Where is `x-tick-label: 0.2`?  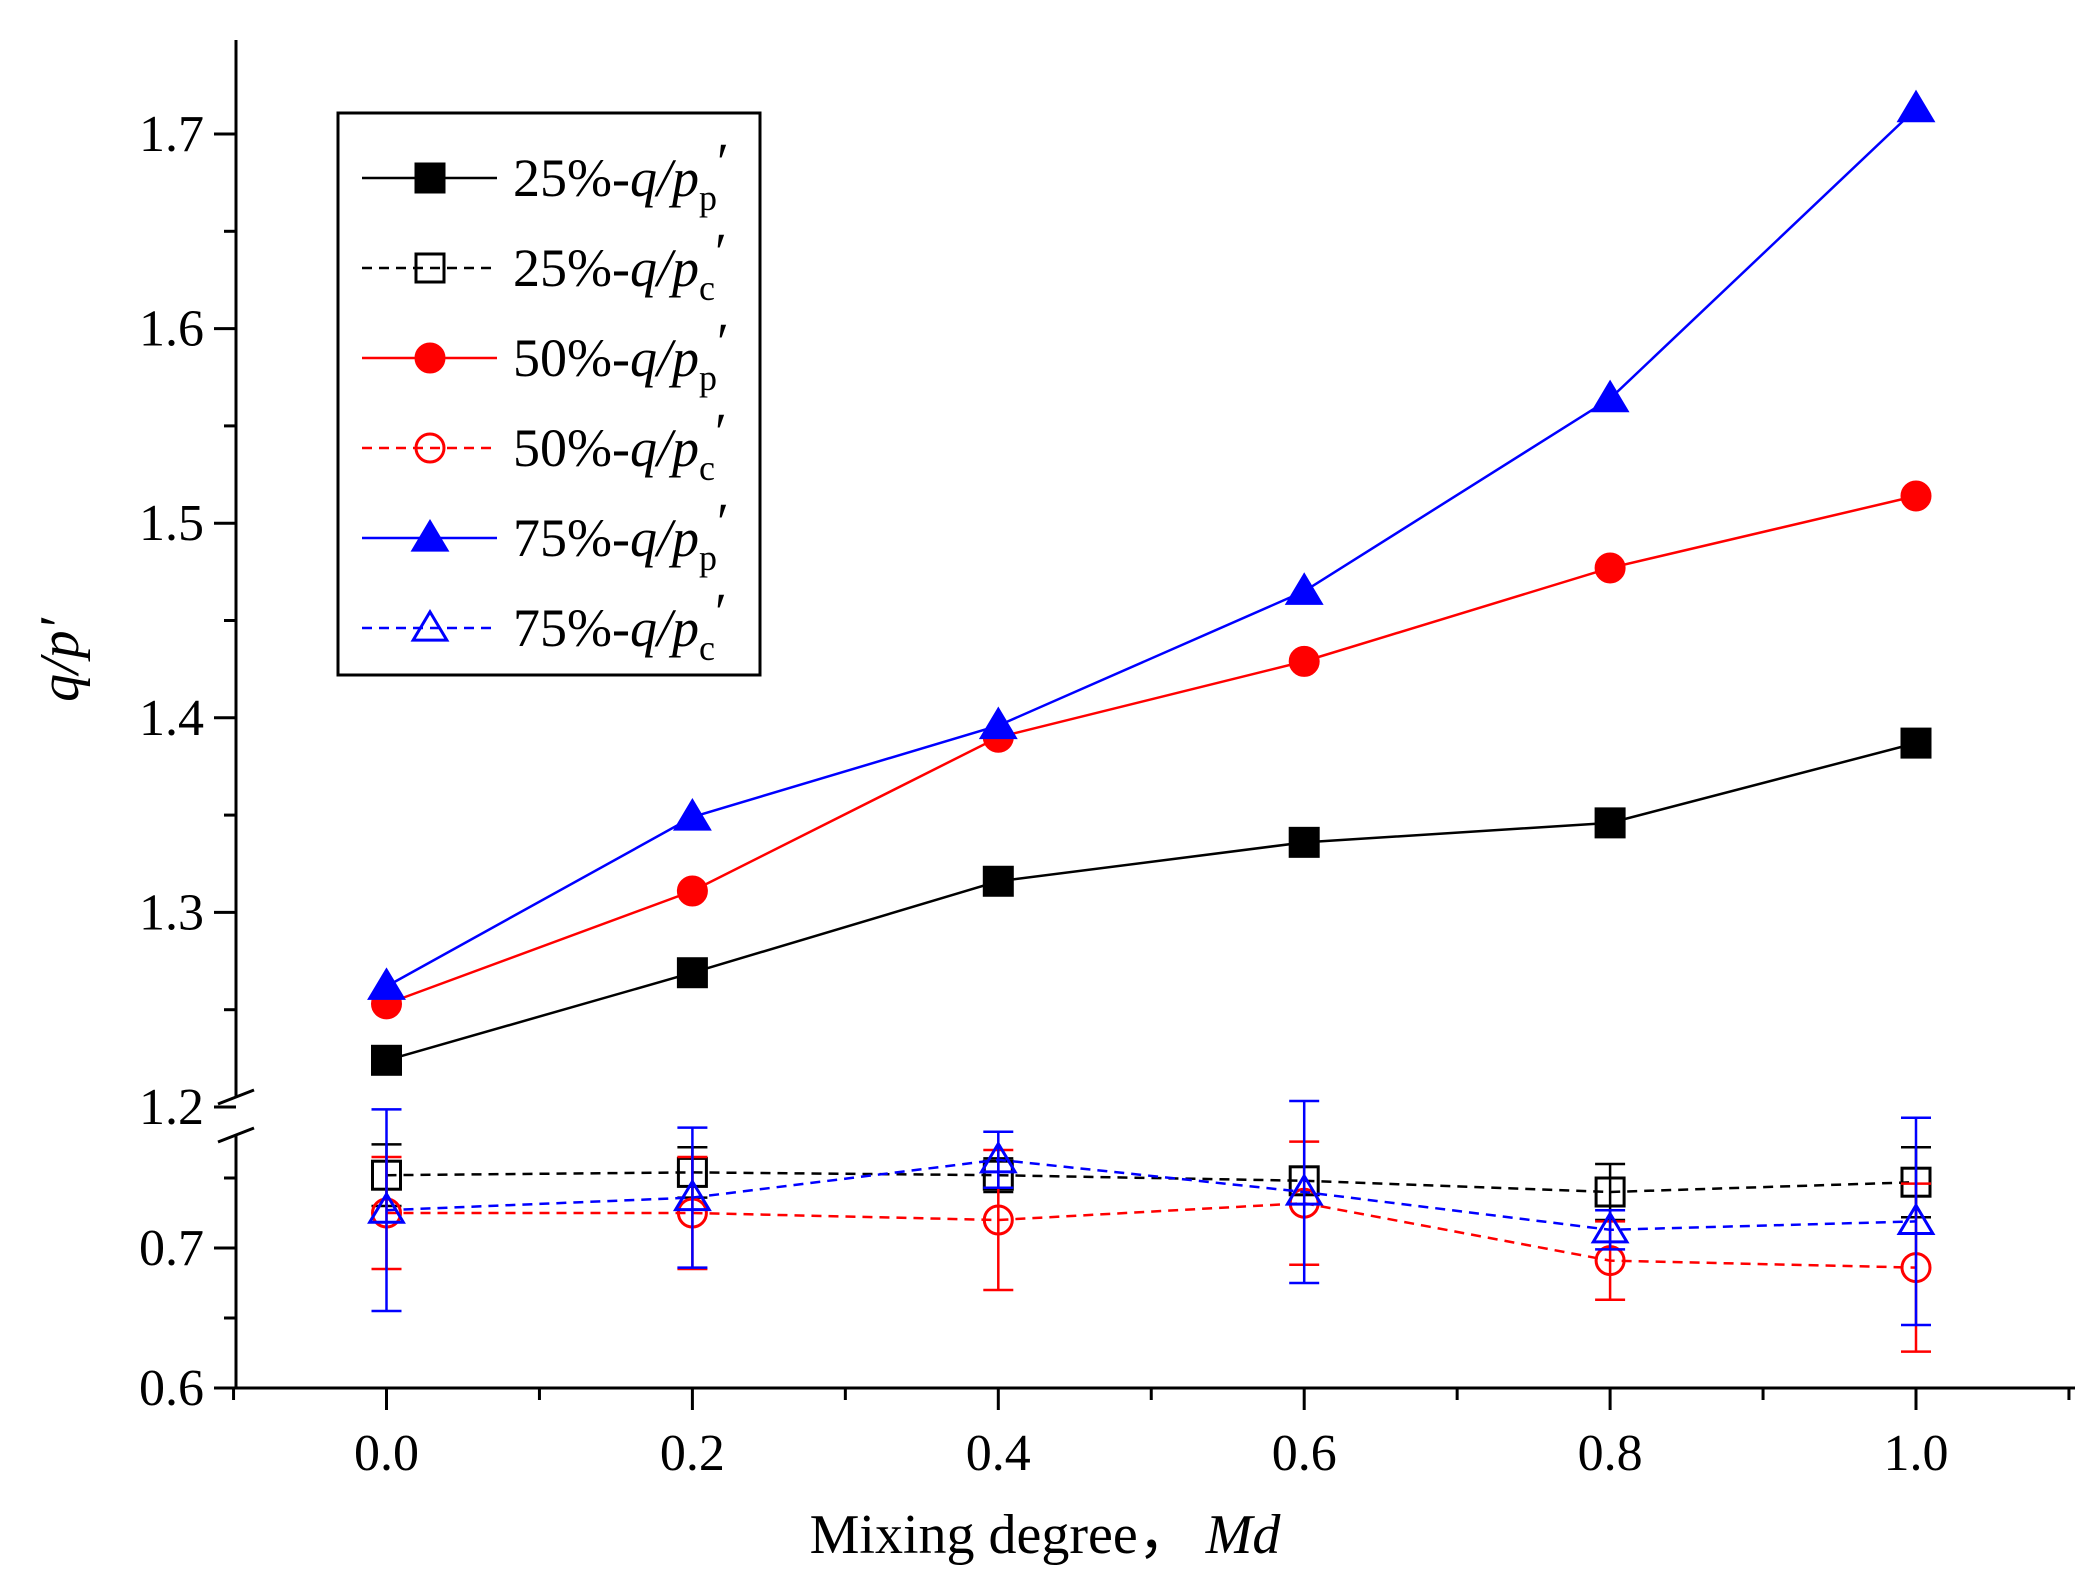 x-tick-label: 0.2 is located at coordinates (692, 1453).